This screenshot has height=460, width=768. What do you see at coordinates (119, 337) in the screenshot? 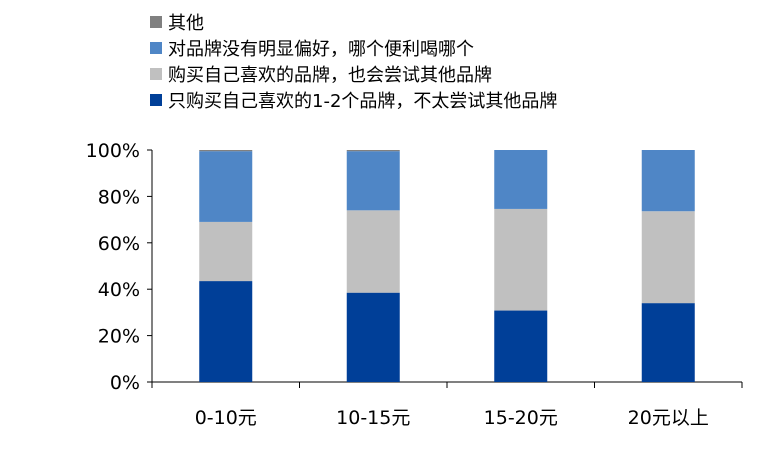
I see `y-tick-label-1: 20%` at bounding box center [119, 337].